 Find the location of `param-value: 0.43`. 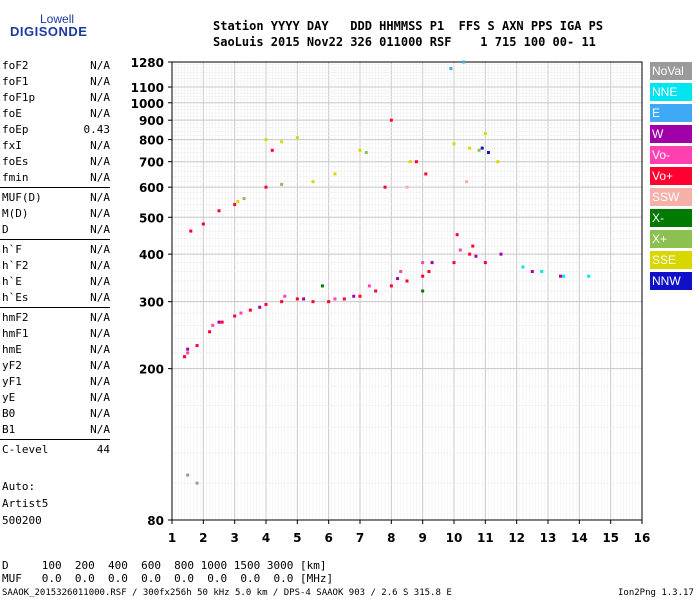

param-value: 0.43 is located at coordinates (97, 129).